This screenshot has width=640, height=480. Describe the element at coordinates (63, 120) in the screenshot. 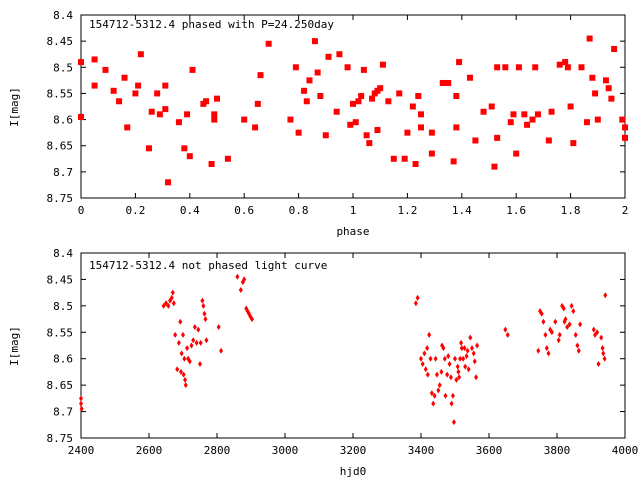

I see `y-tick-label: 8.6` at that location.